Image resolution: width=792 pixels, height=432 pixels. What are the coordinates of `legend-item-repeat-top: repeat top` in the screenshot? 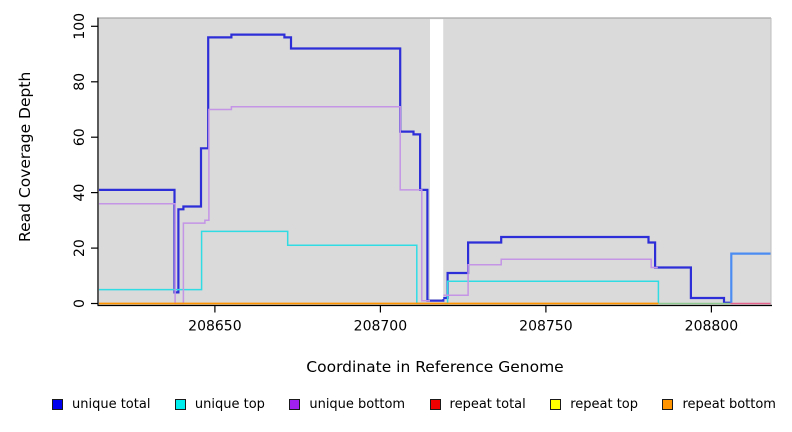 It's located at (594, 404).